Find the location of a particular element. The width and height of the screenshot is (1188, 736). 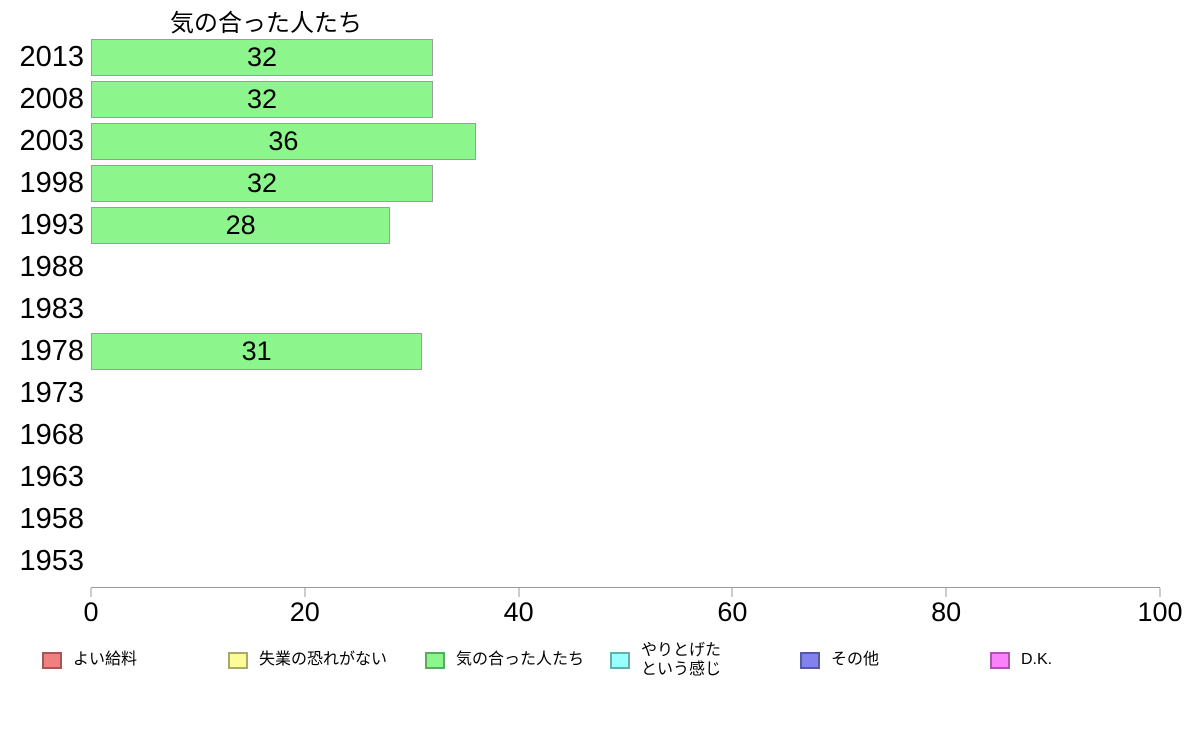

chart-row: 1983 is located at coordinates (580, 309).